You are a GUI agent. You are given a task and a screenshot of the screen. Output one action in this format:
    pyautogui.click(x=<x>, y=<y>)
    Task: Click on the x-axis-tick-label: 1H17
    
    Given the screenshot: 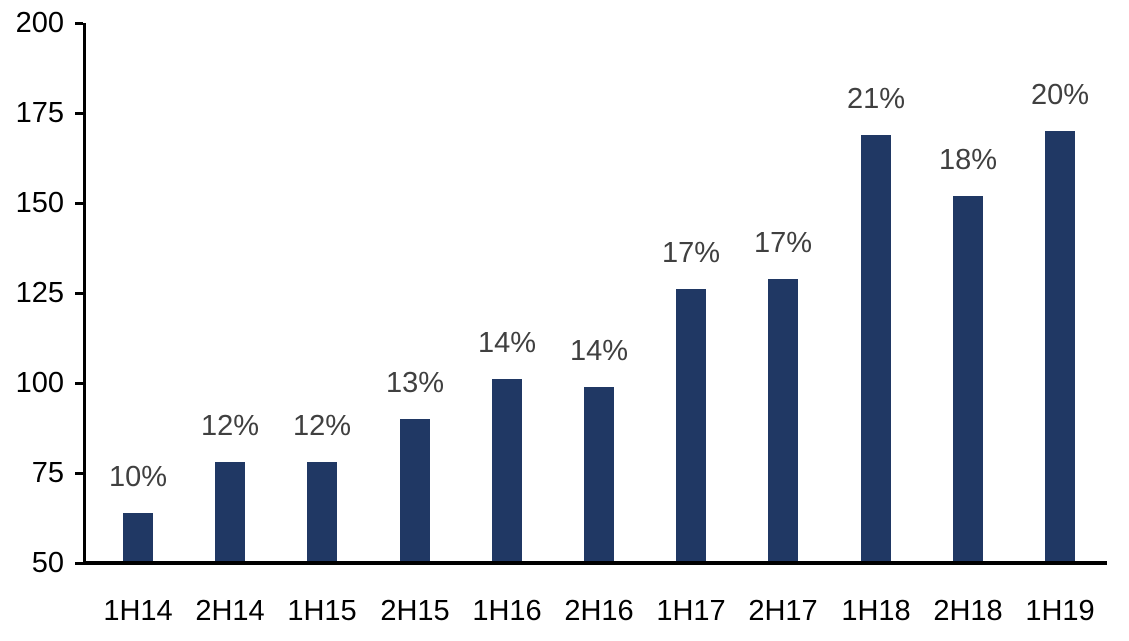 What is the action you would take?
    pyautogui.click(x=691, y=611)
    